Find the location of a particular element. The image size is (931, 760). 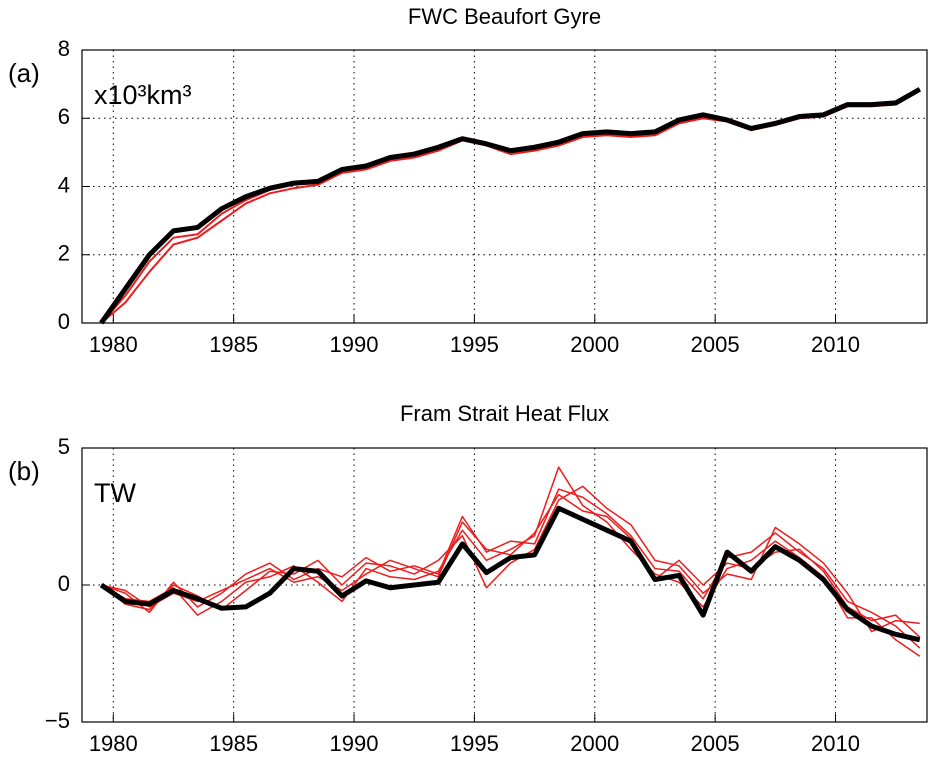

y-tick-label: 2 is located at coordinates (64, 253).